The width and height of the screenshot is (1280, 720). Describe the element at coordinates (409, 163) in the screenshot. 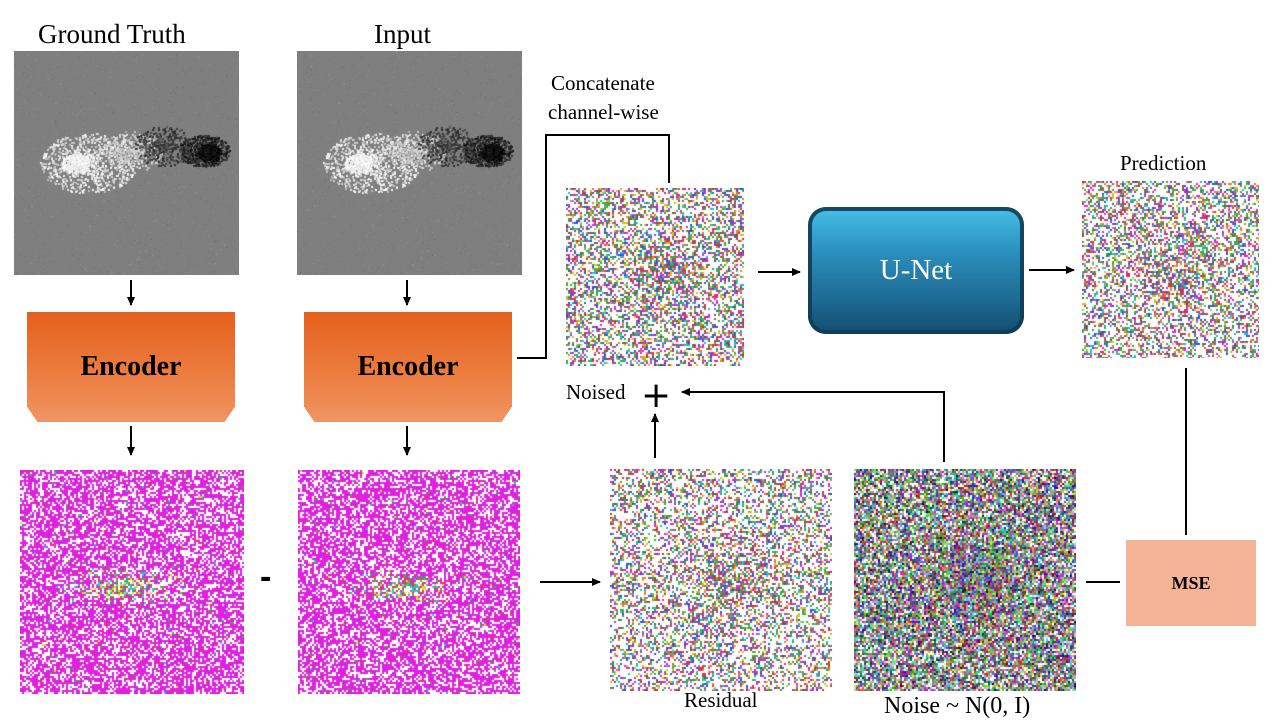

I see `input-magnetogram` at that location.